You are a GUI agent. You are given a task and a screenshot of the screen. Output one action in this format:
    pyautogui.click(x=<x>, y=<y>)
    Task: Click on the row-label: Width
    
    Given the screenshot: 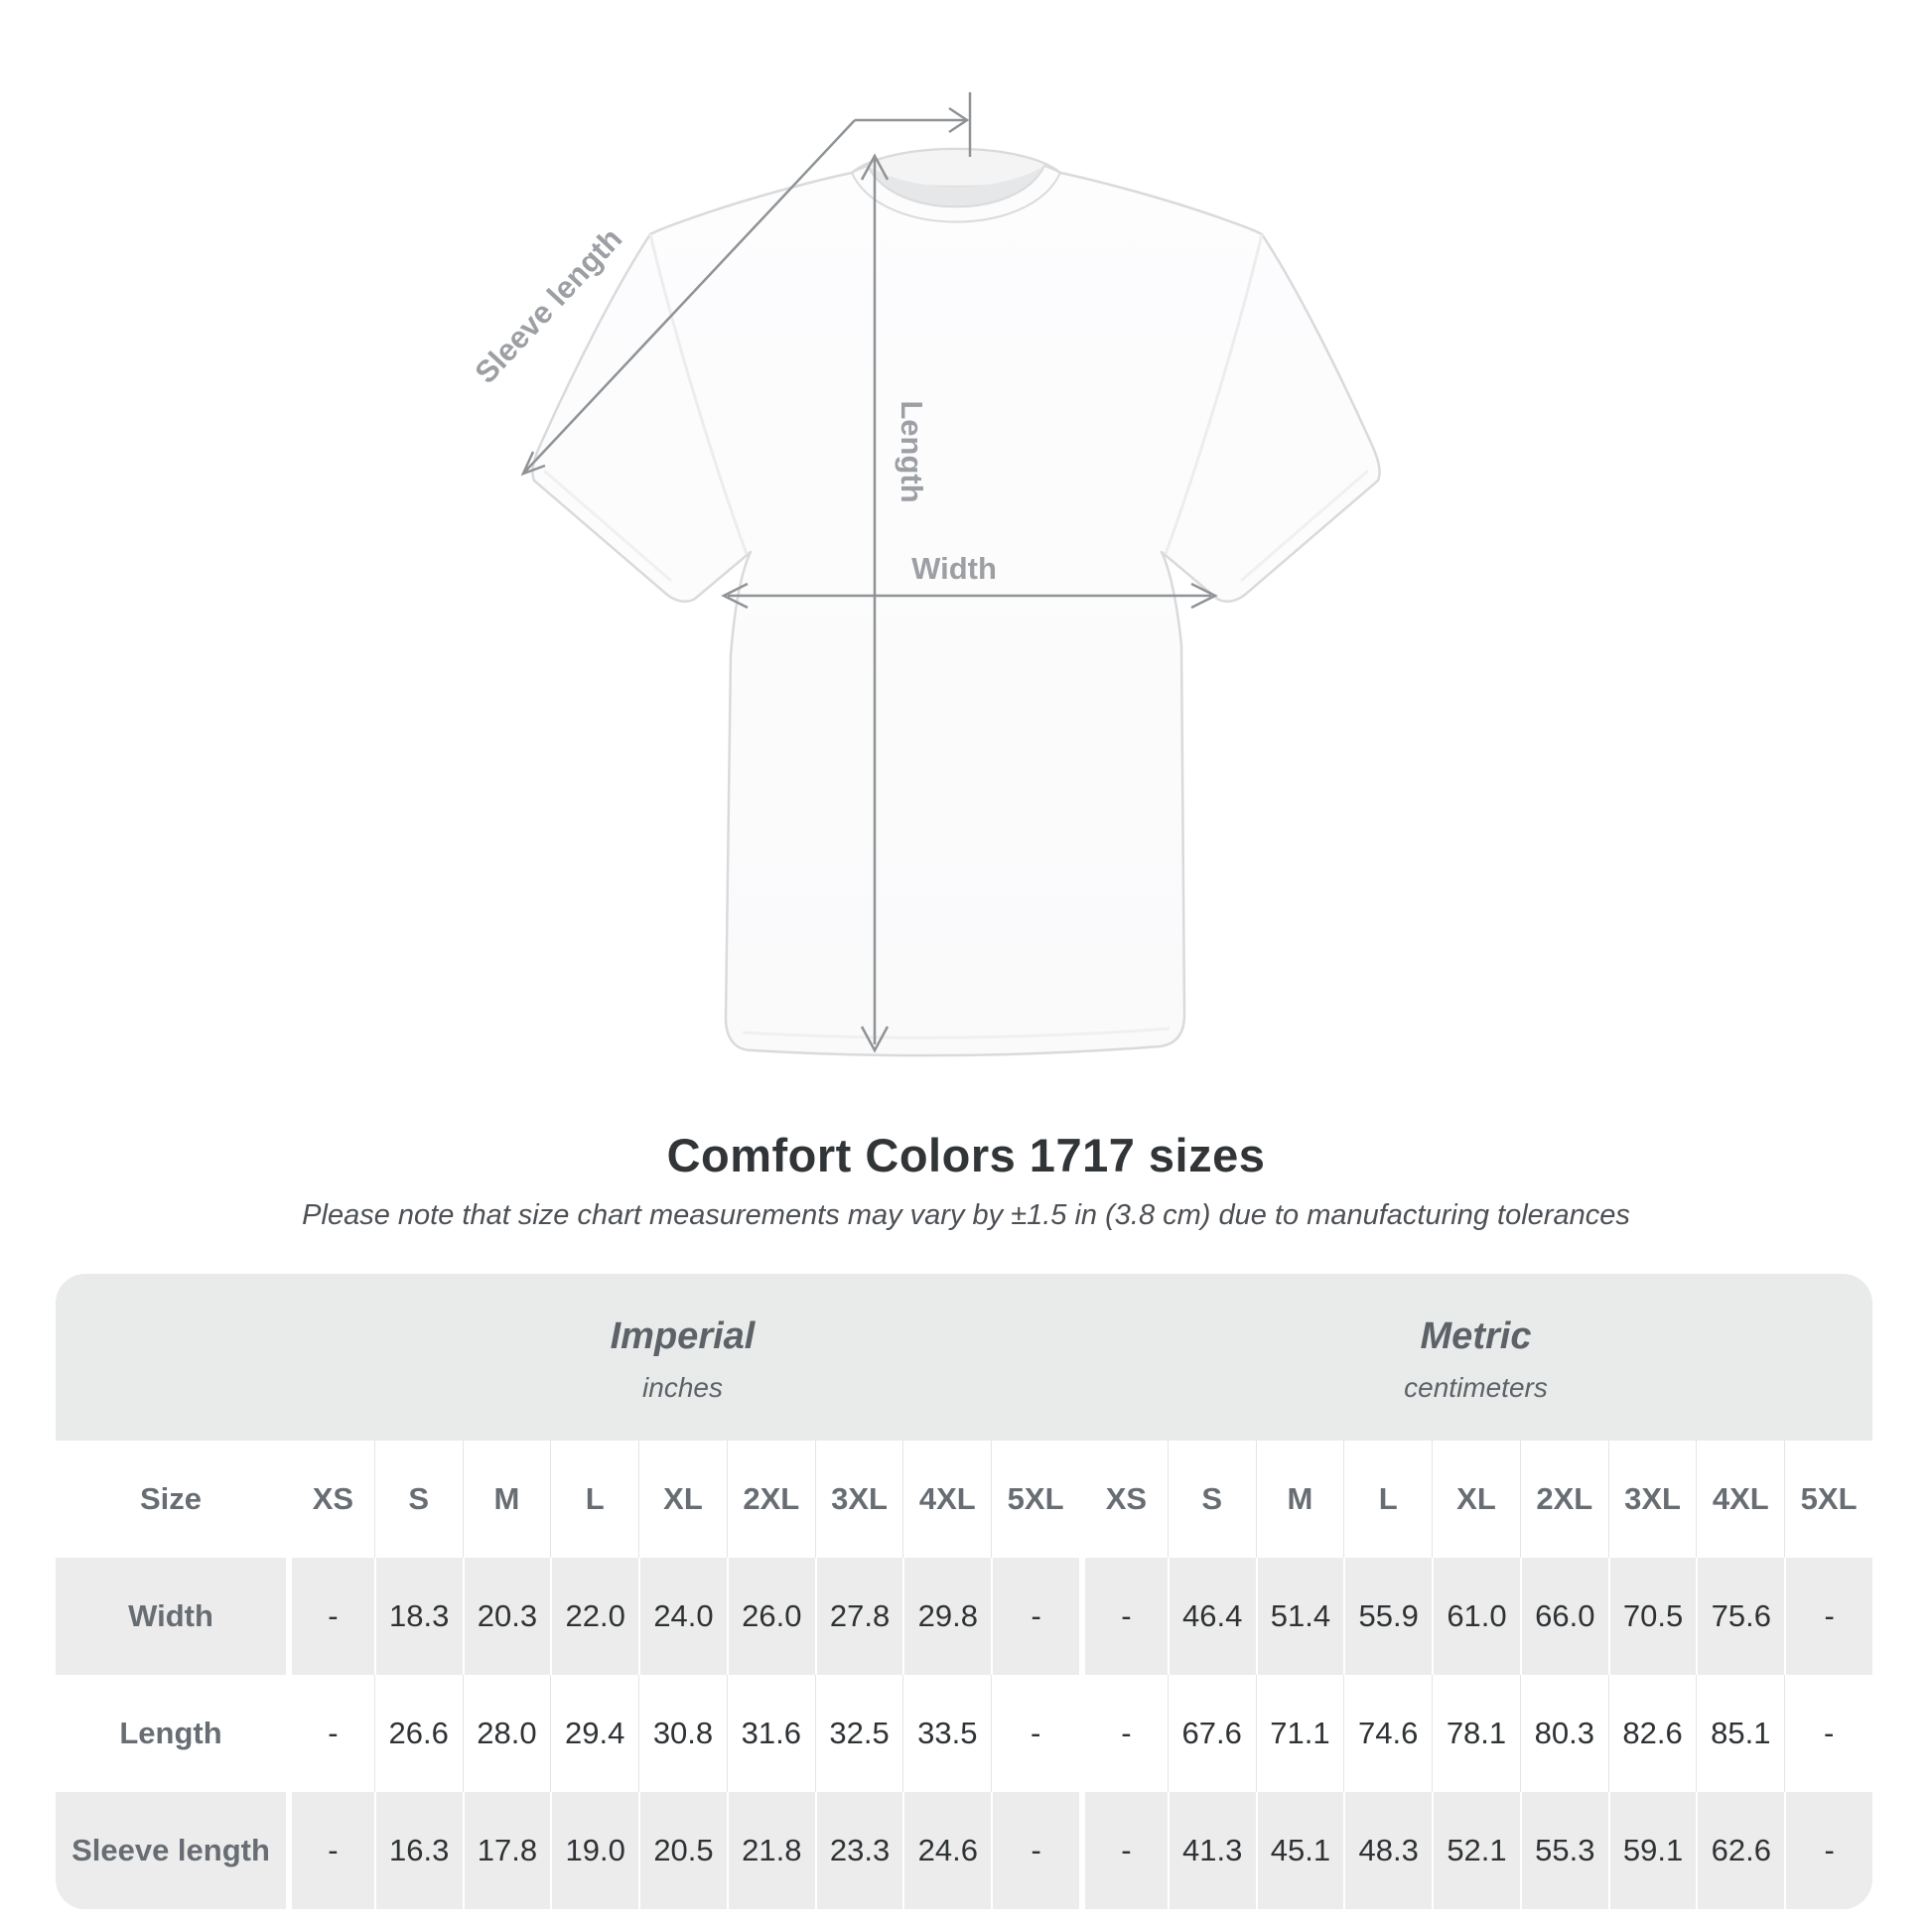 What is the action you would take?
    pyautogui.click(x=171, y=1616)
    